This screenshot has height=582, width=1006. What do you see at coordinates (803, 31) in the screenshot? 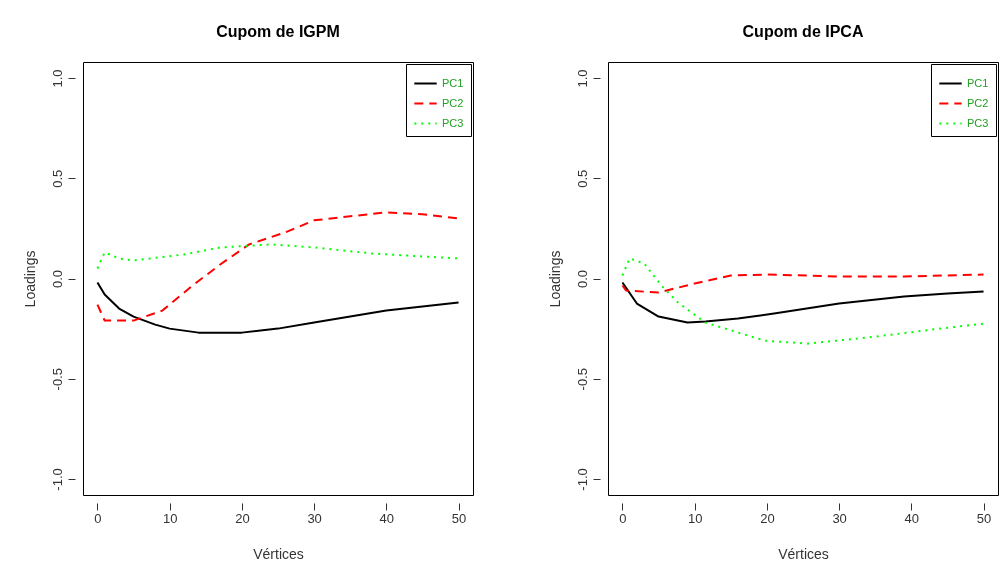
I see `chart-title: Cupom de IPCA` at bounding box center [803, 31].